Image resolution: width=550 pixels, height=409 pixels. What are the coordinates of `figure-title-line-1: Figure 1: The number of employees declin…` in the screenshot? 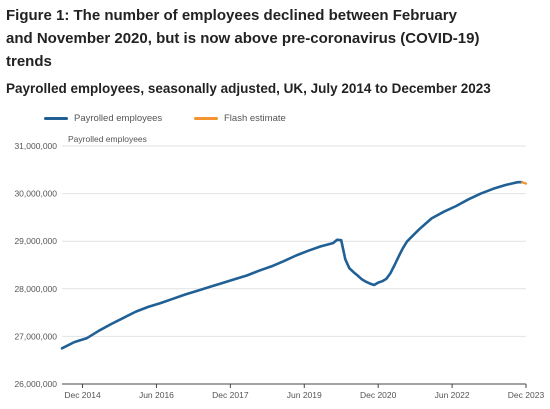 It's located at (231, 15).